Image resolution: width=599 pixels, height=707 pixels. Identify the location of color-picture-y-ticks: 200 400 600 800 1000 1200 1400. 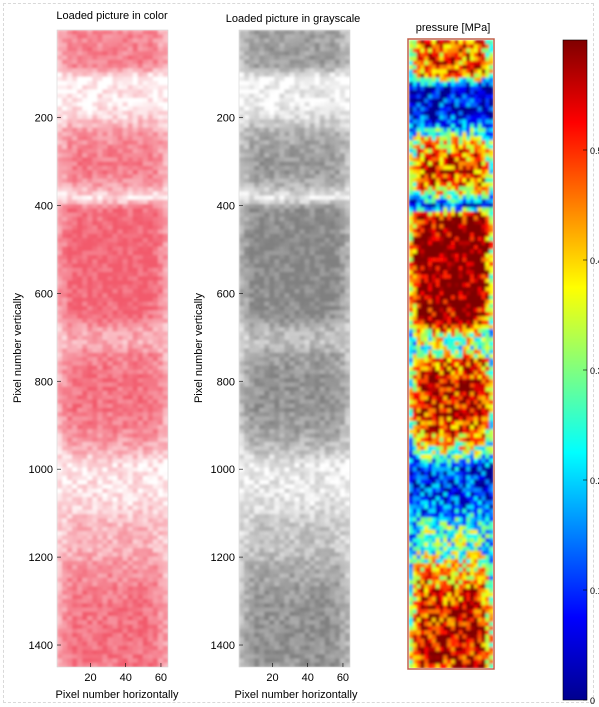
(45, 382).